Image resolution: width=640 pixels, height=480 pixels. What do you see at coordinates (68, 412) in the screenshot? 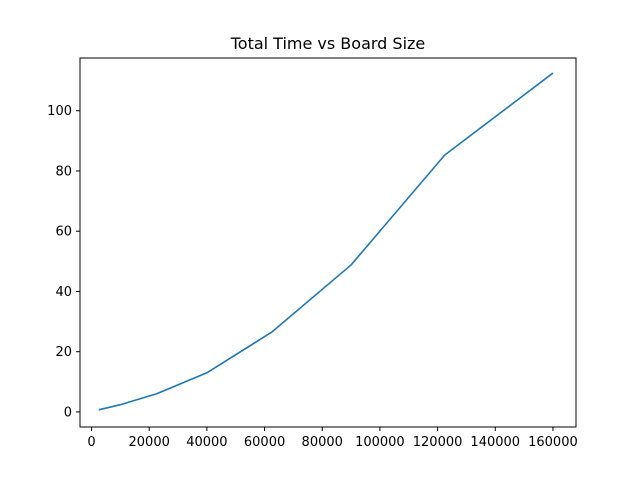
I see `y-tick-label: 0` at bounding box center [68, 412].